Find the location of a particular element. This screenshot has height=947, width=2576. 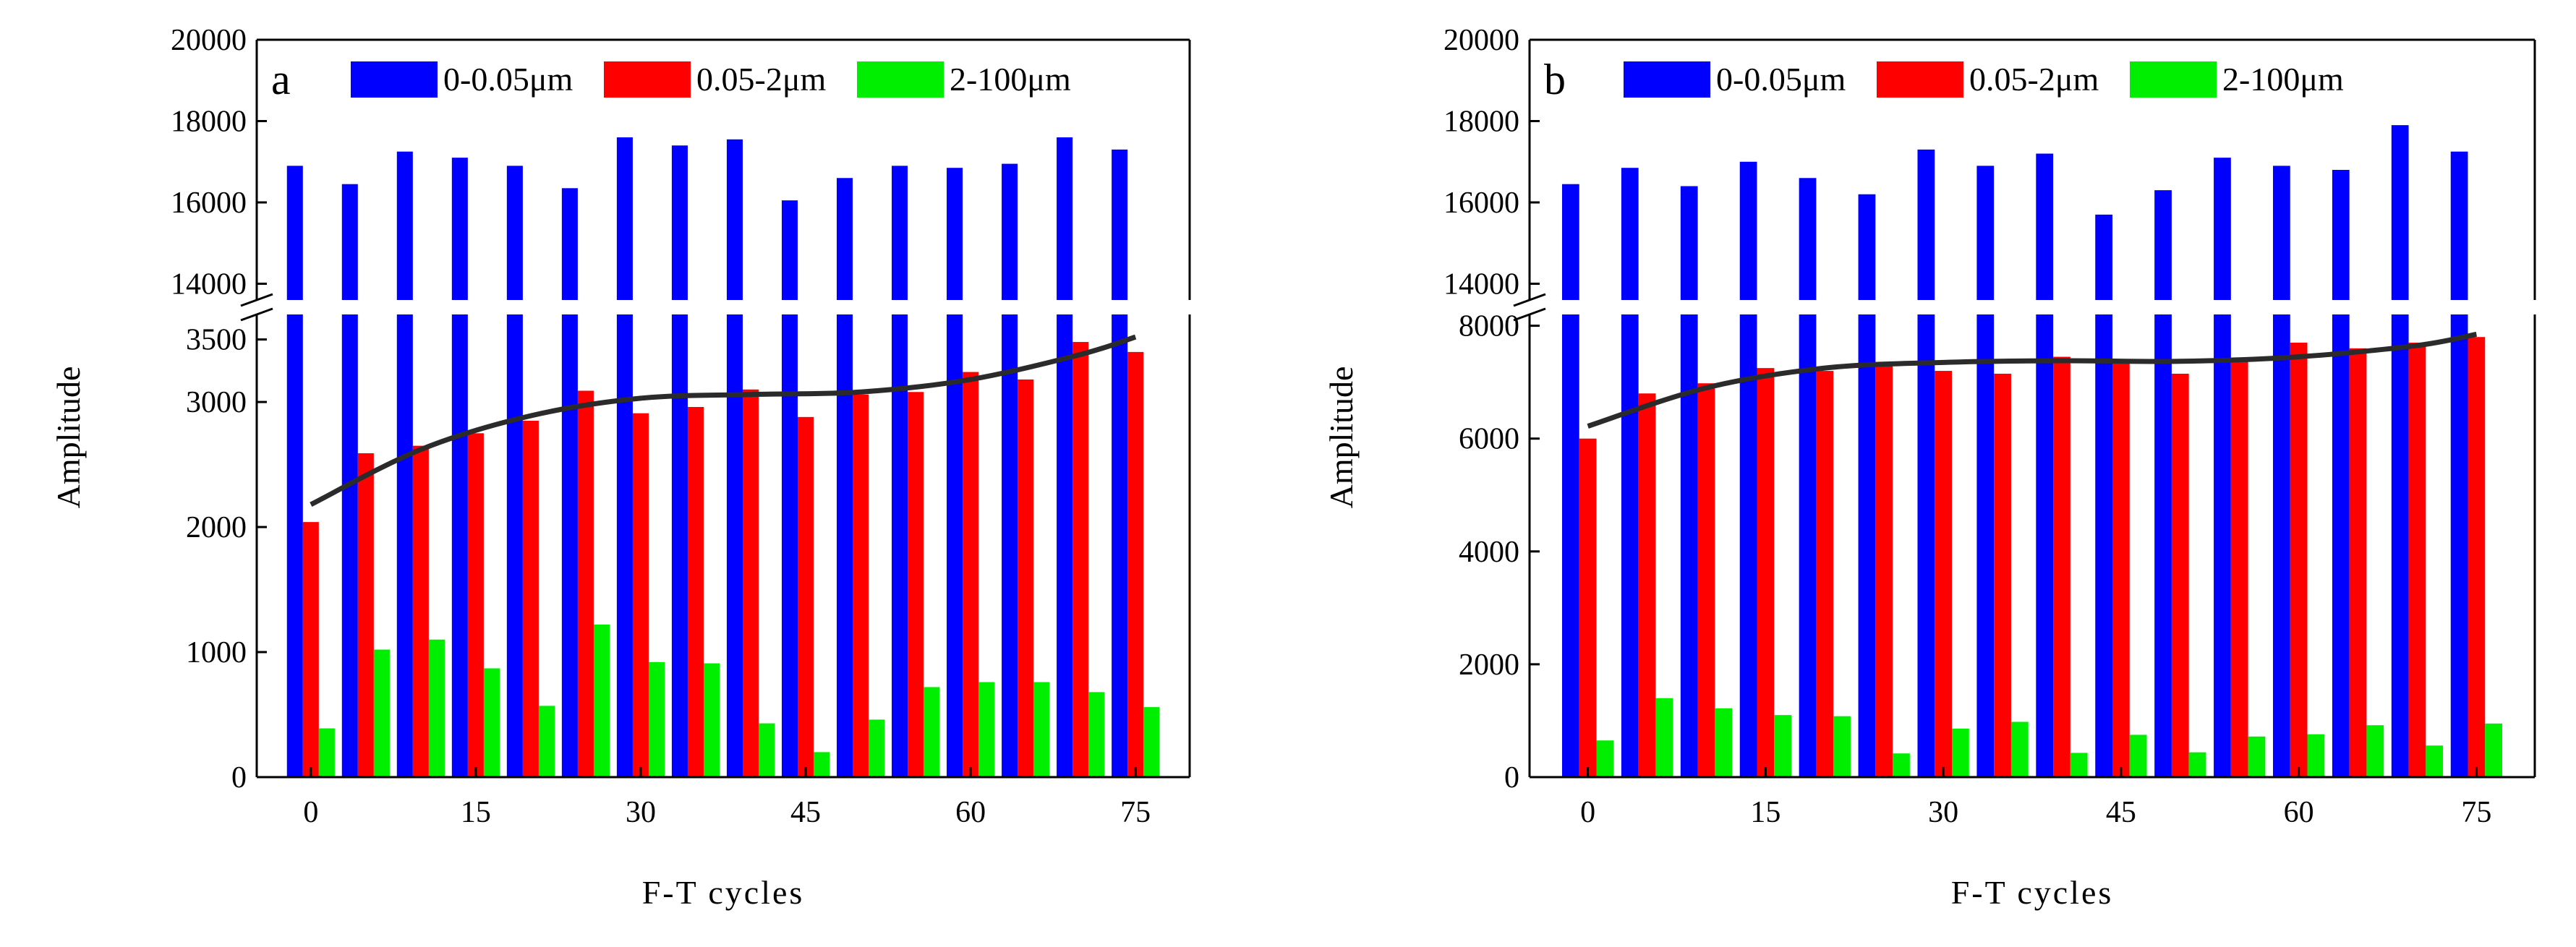

x-tick-label-b-0: 0 is located at coordinates (1588, 813).